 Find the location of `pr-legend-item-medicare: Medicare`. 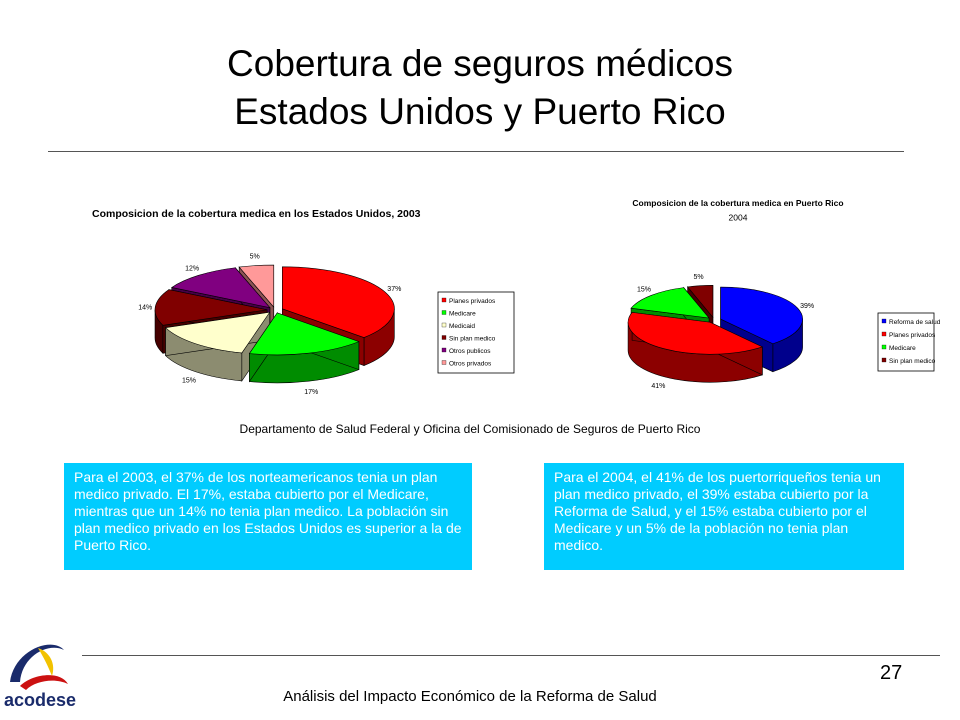

pr-legend-item-medicare: Medicare is located at coordinates (898, 348).